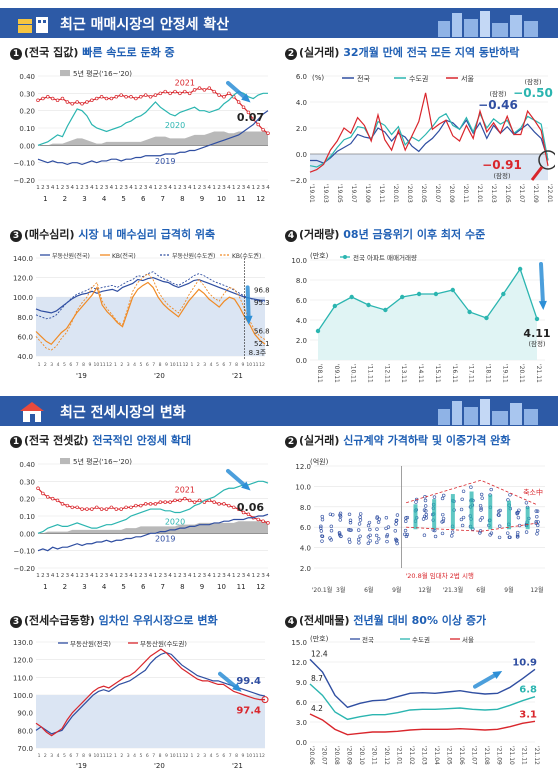  Describe the element at coordinates (336, 373) in the screenshot. I see `x-tick-label: '09.11` at that location.